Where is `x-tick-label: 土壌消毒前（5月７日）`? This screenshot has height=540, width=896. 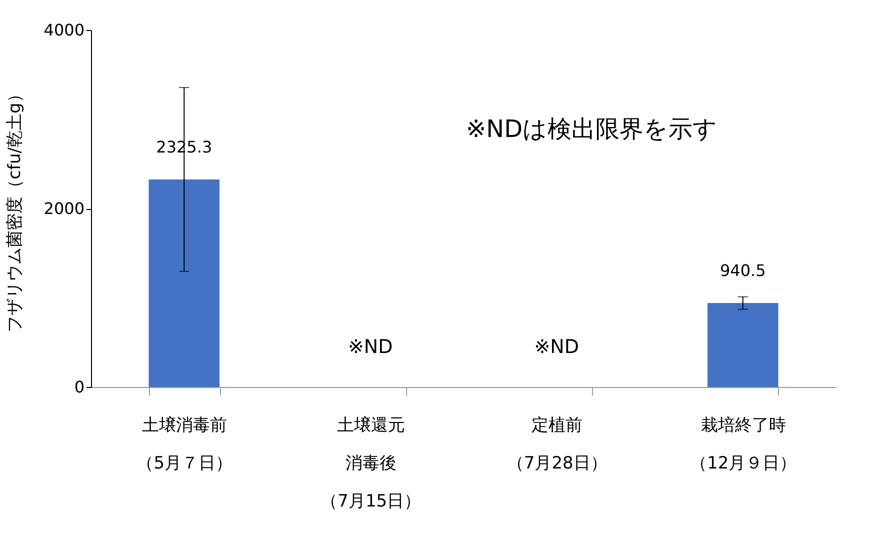 x-tick-label: 土壌消毒前（5月７日） is located at coordinates (184, 445).